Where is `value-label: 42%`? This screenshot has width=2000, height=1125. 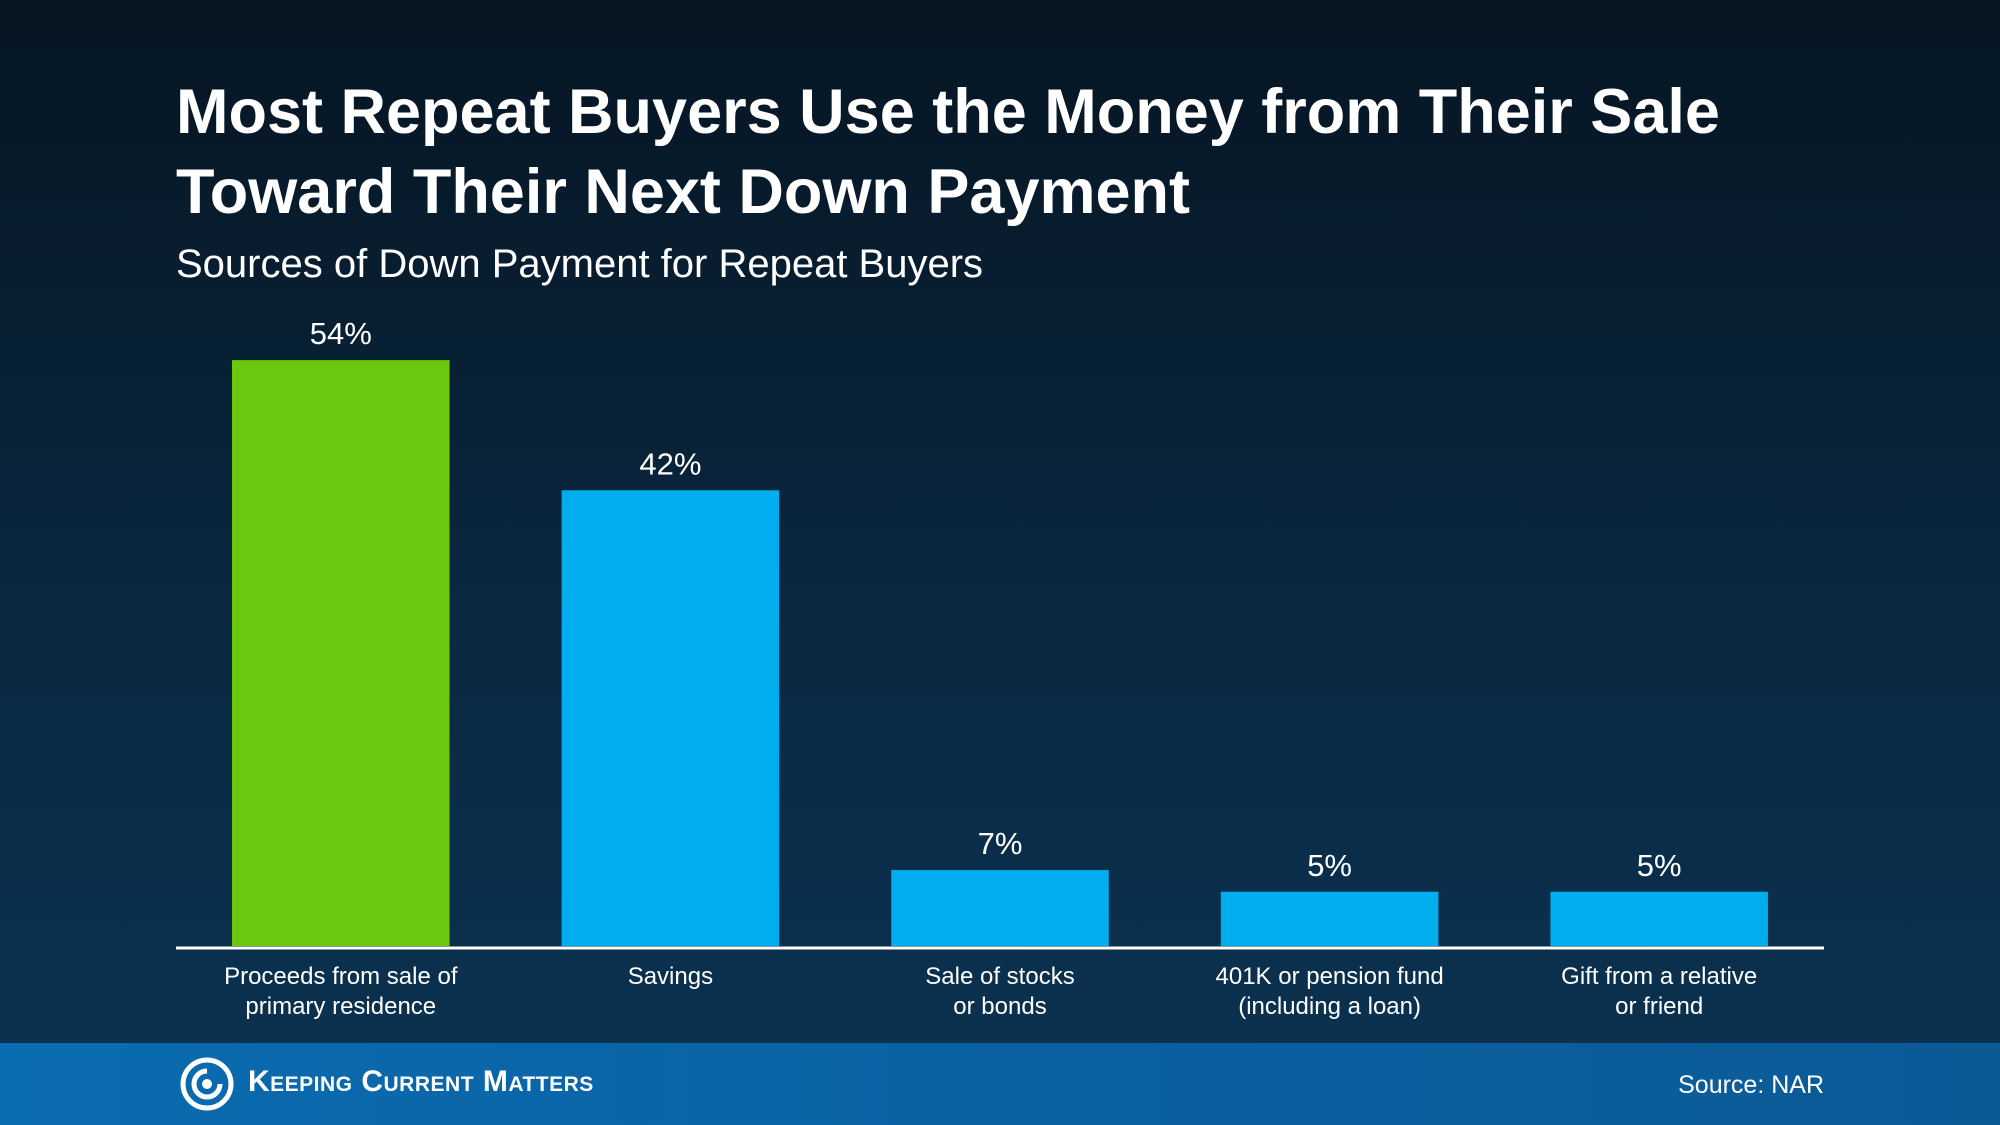
value-label: 42% is located at coordinates (670, 463).